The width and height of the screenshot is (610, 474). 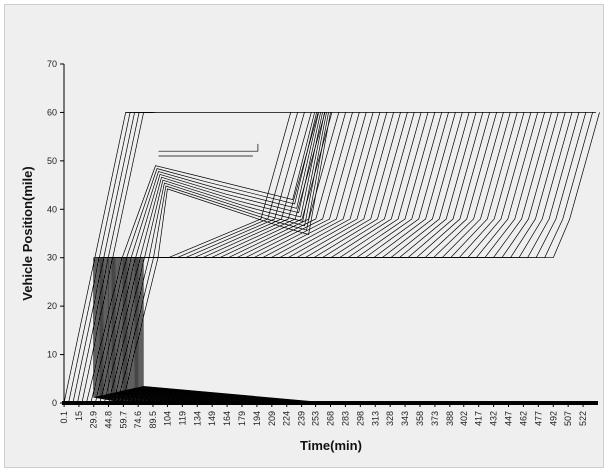 What do you see at coordinates (331, 445) in the screenshot?
I see `x-axis-title: Time(min)` at bounding box center [331, 445].